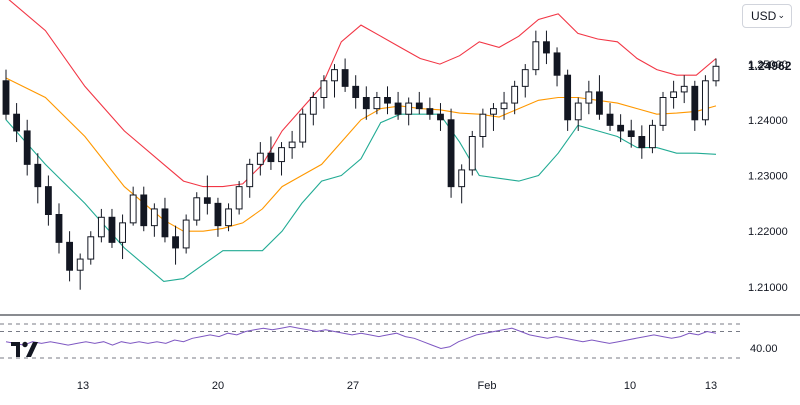 The image size is (800, 405). Describe the element at coordinates (397, 386) in the screenshot. I see `time-axis: 13 20 27 Feb 10 13` at that location.